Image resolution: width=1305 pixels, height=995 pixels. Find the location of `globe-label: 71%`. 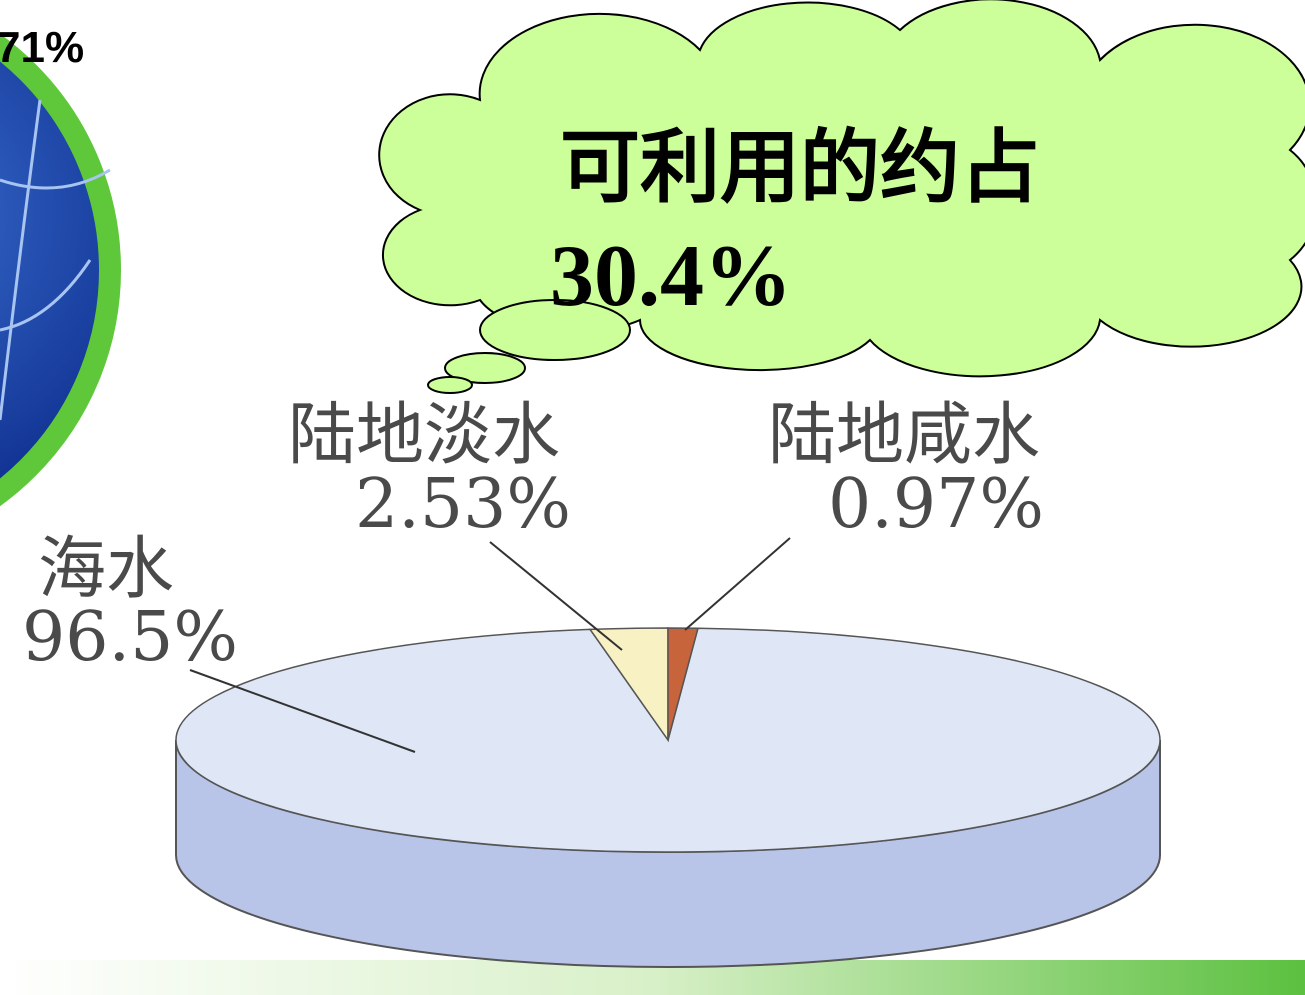

globe-label: 71% is located at coordinates (42, 47).